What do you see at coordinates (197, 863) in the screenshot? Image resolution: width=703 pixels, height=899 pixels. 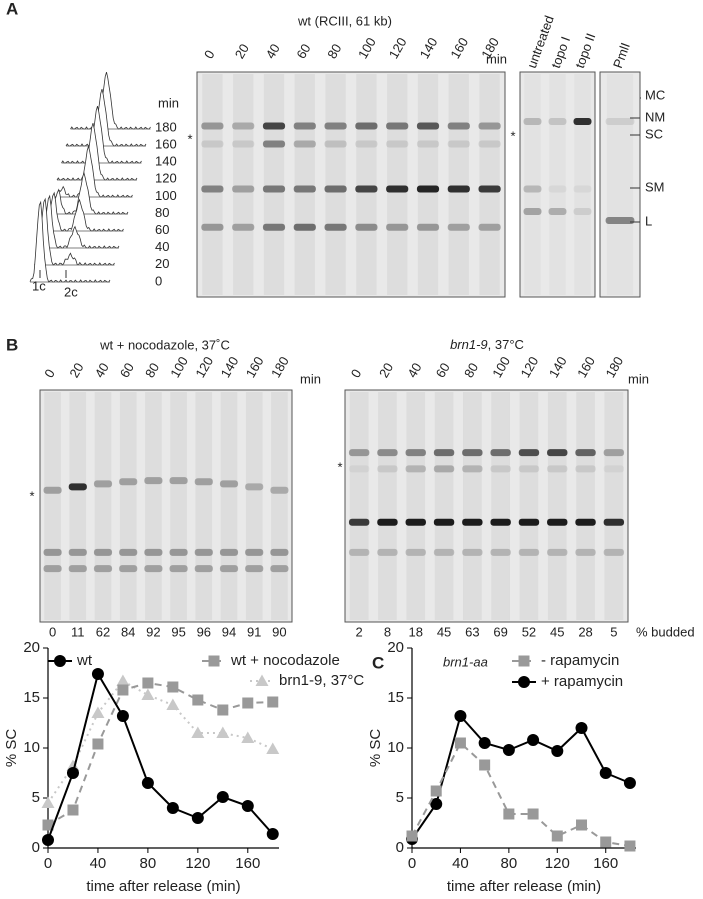 I see `x-tick-label: 120` at bounding box center [197, 863].